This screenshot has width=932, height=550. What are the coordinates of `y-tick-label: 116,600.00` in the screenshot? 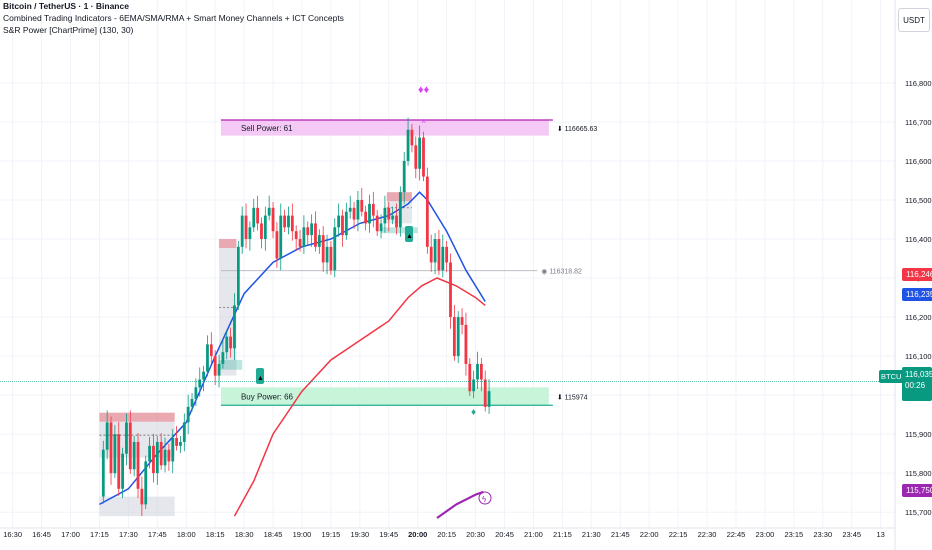 It's located at (918, 161).